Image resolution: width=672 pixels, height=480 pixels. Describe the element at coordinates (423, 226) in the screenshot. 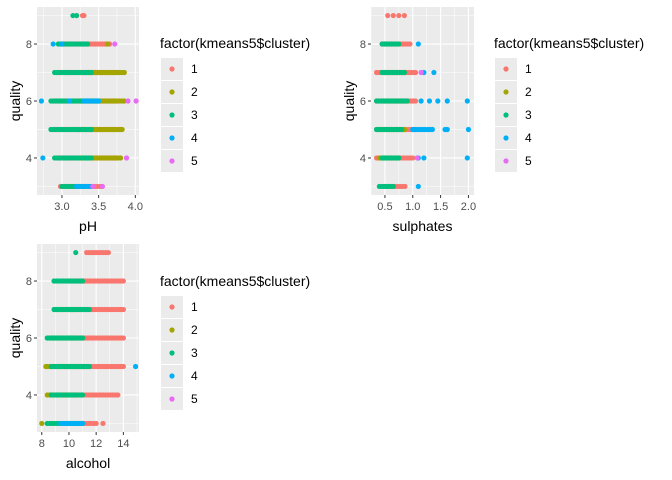

I see `x-axis-title: sulphates` at that location.